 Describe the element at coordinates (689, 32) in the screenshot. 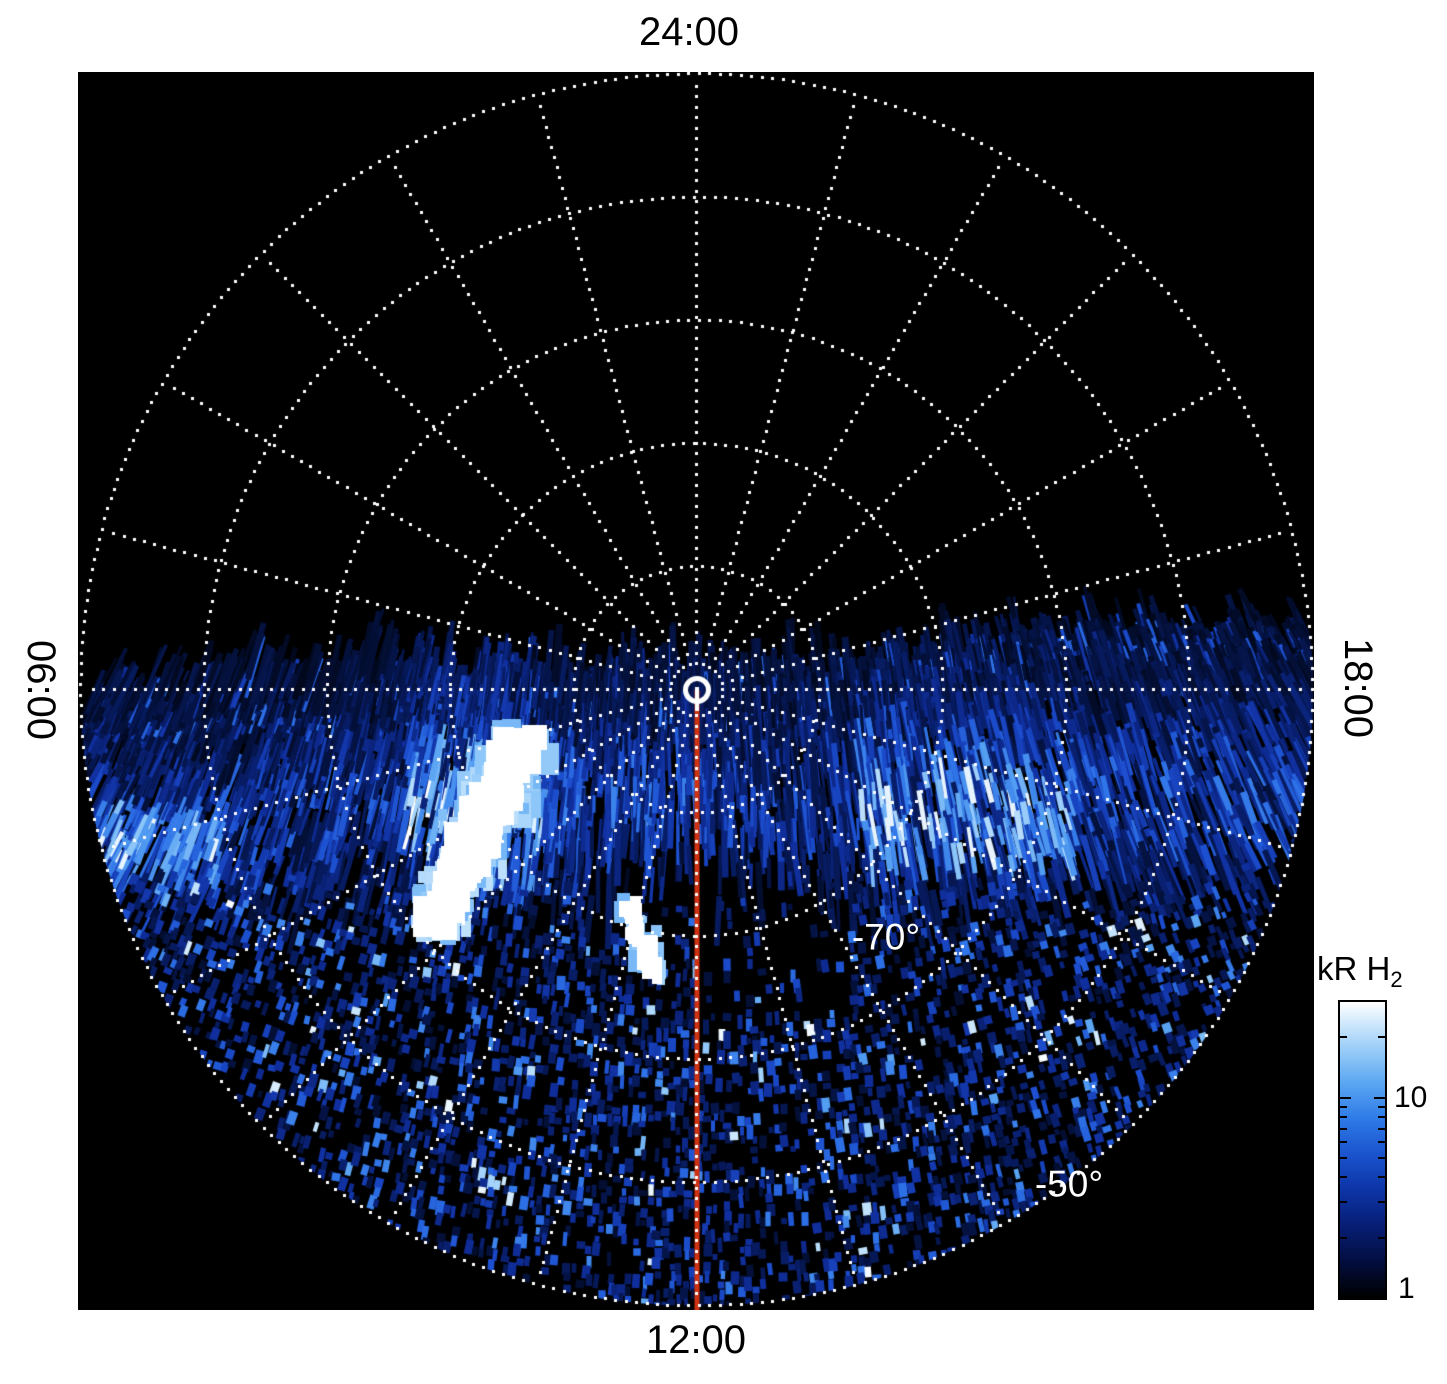

I see `local-time-label-midnight: 24:00` at that location.